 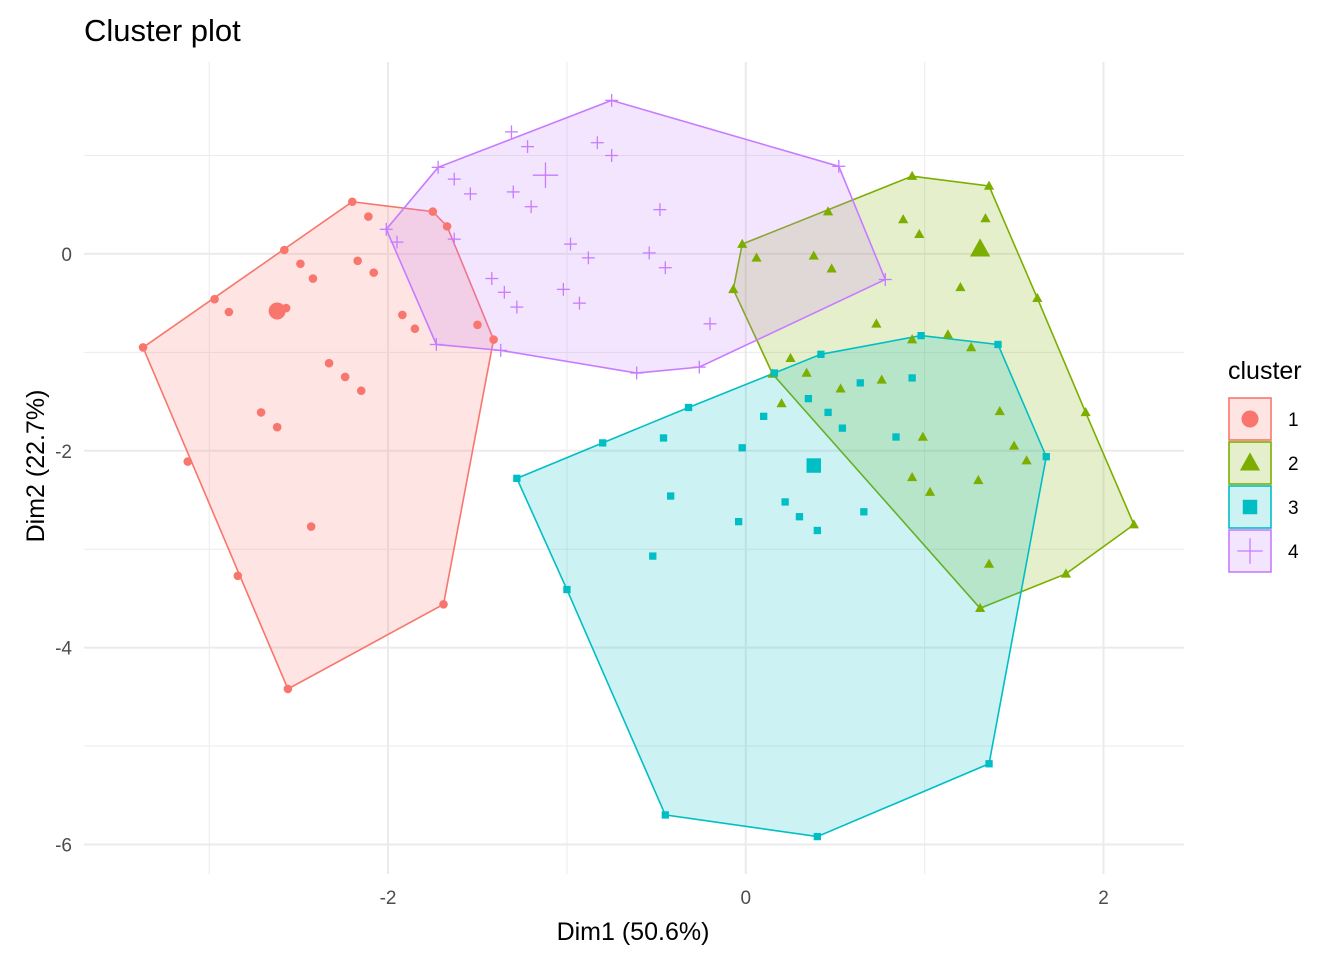 What do you see at coordinates (63, 649) in the screenshot?
I see `y-tick-label: -4` at bounding box center [63, 649].